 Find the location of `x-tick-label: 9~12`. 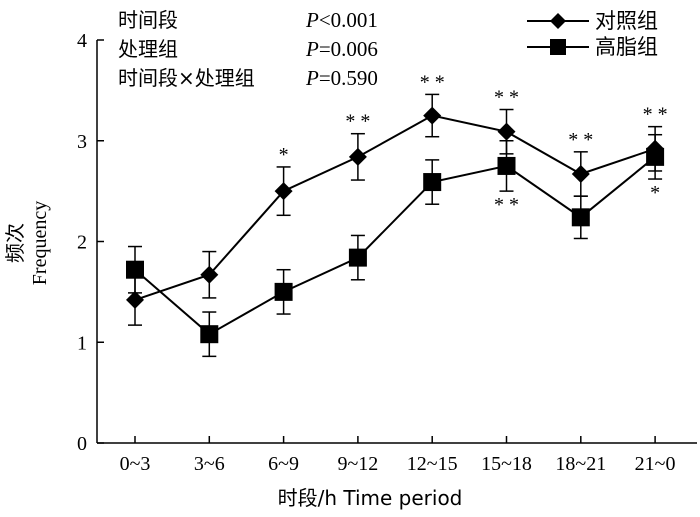

x-tick-label: 9~12 is located at coordinates (357, 464).